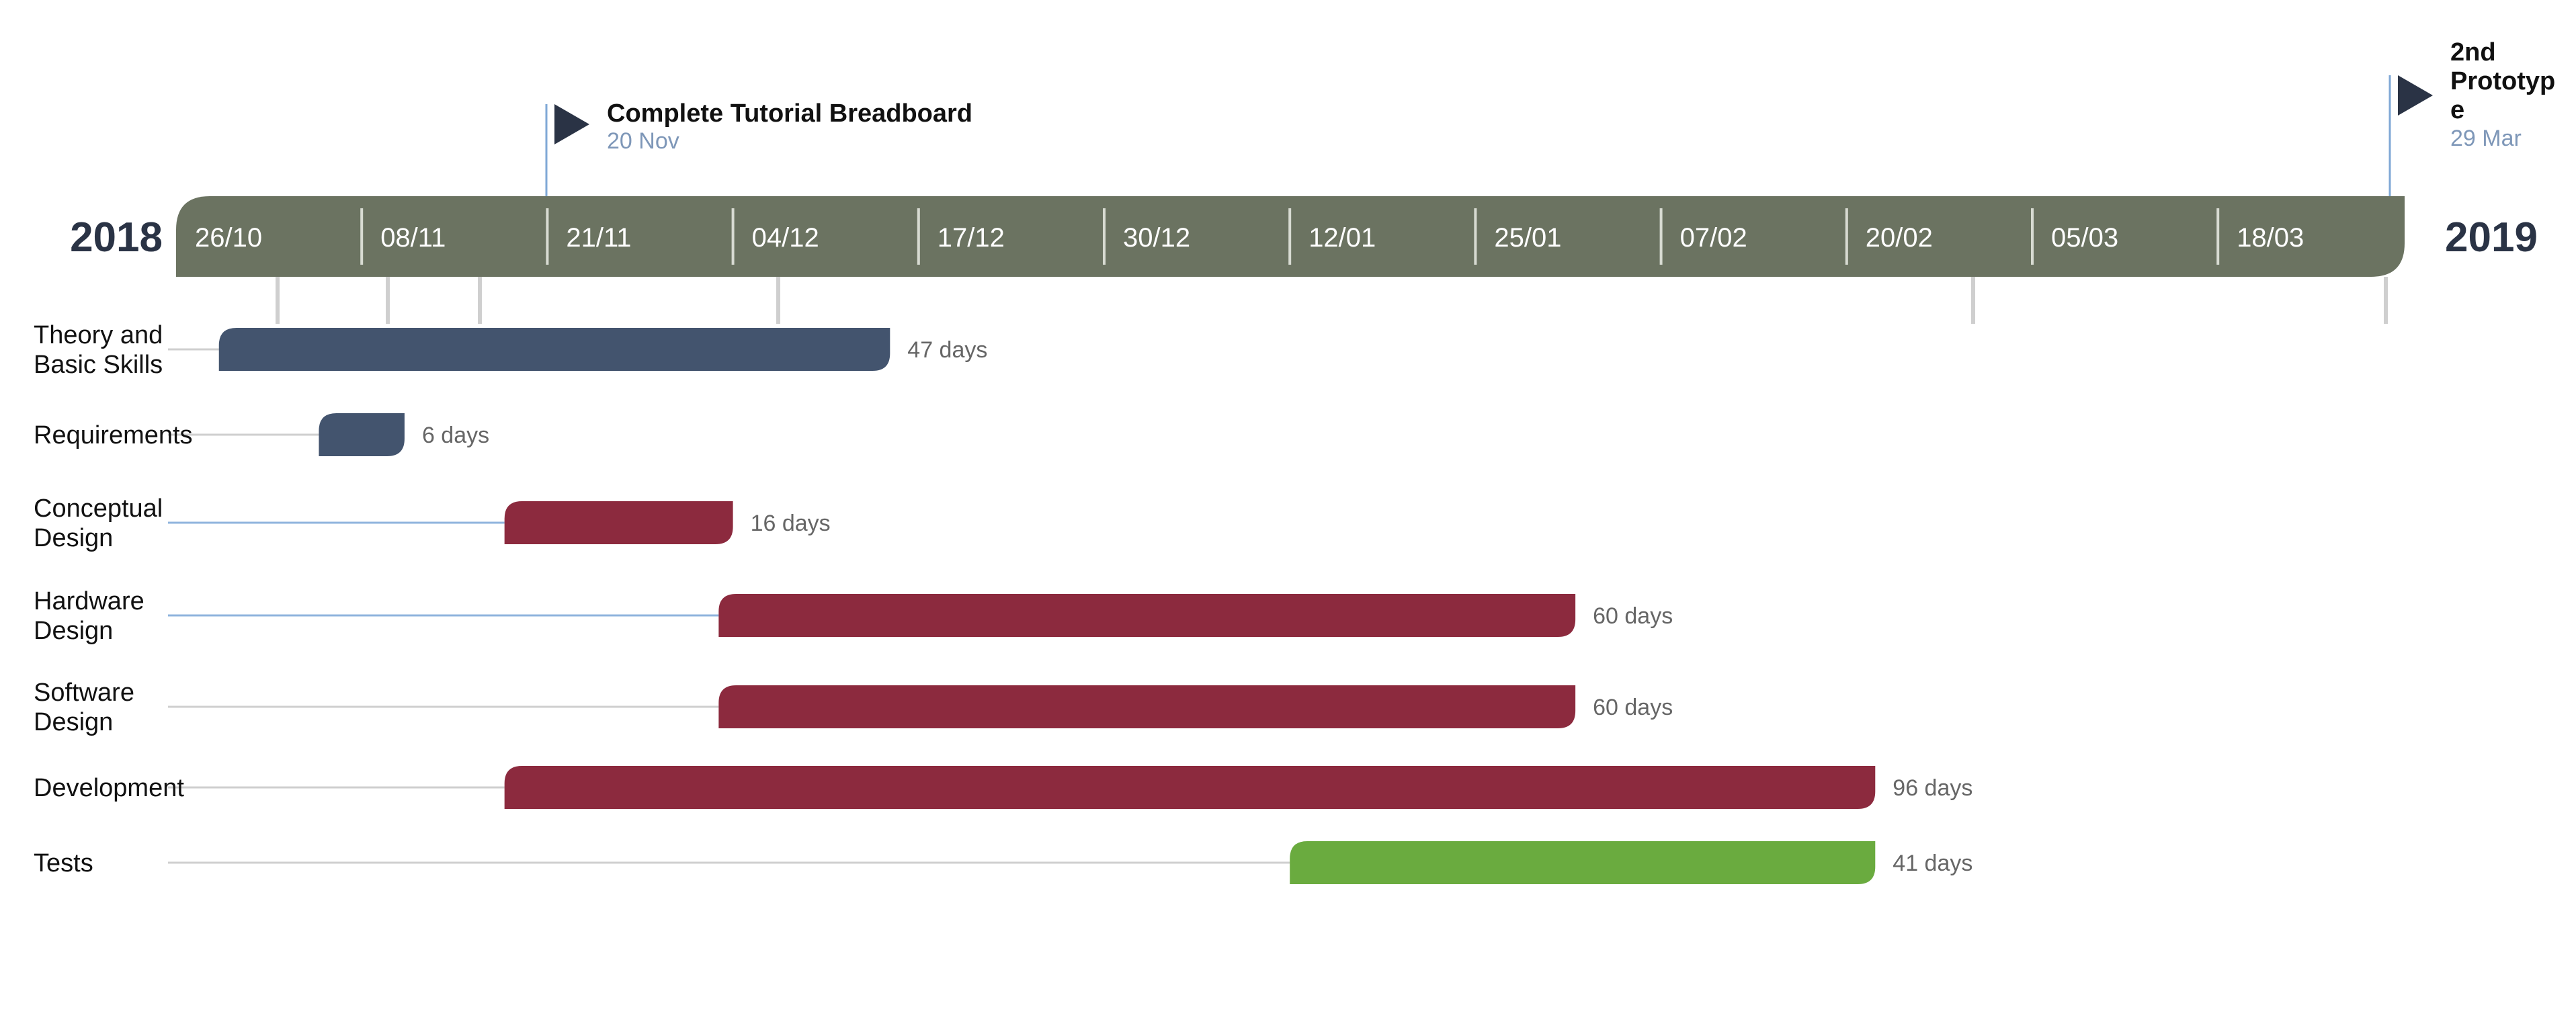 This screenshot has width=2576, height=1034. What do you see at coordinates (947, 350) in the screenshot?
I see `task-duration-label: 47 days` at bounding box center [947, 350].